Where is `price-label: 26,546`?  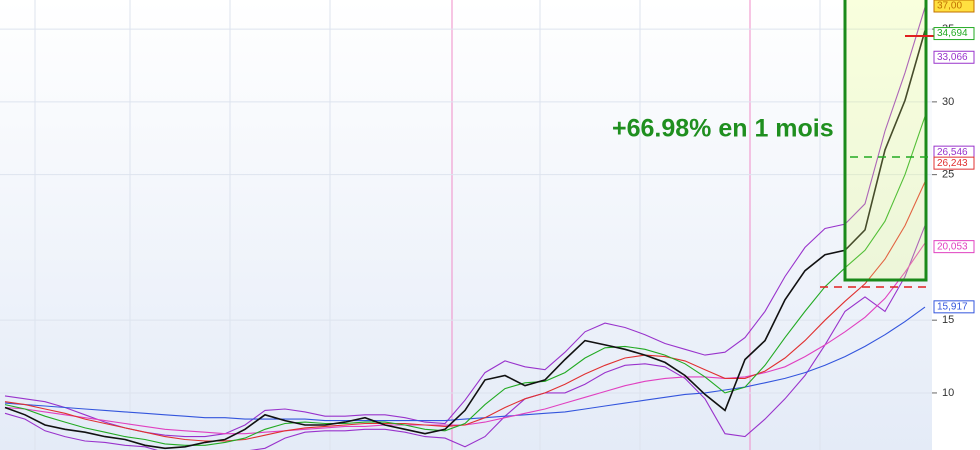 price-label: 26,546 is located at coordinates (952, 152).